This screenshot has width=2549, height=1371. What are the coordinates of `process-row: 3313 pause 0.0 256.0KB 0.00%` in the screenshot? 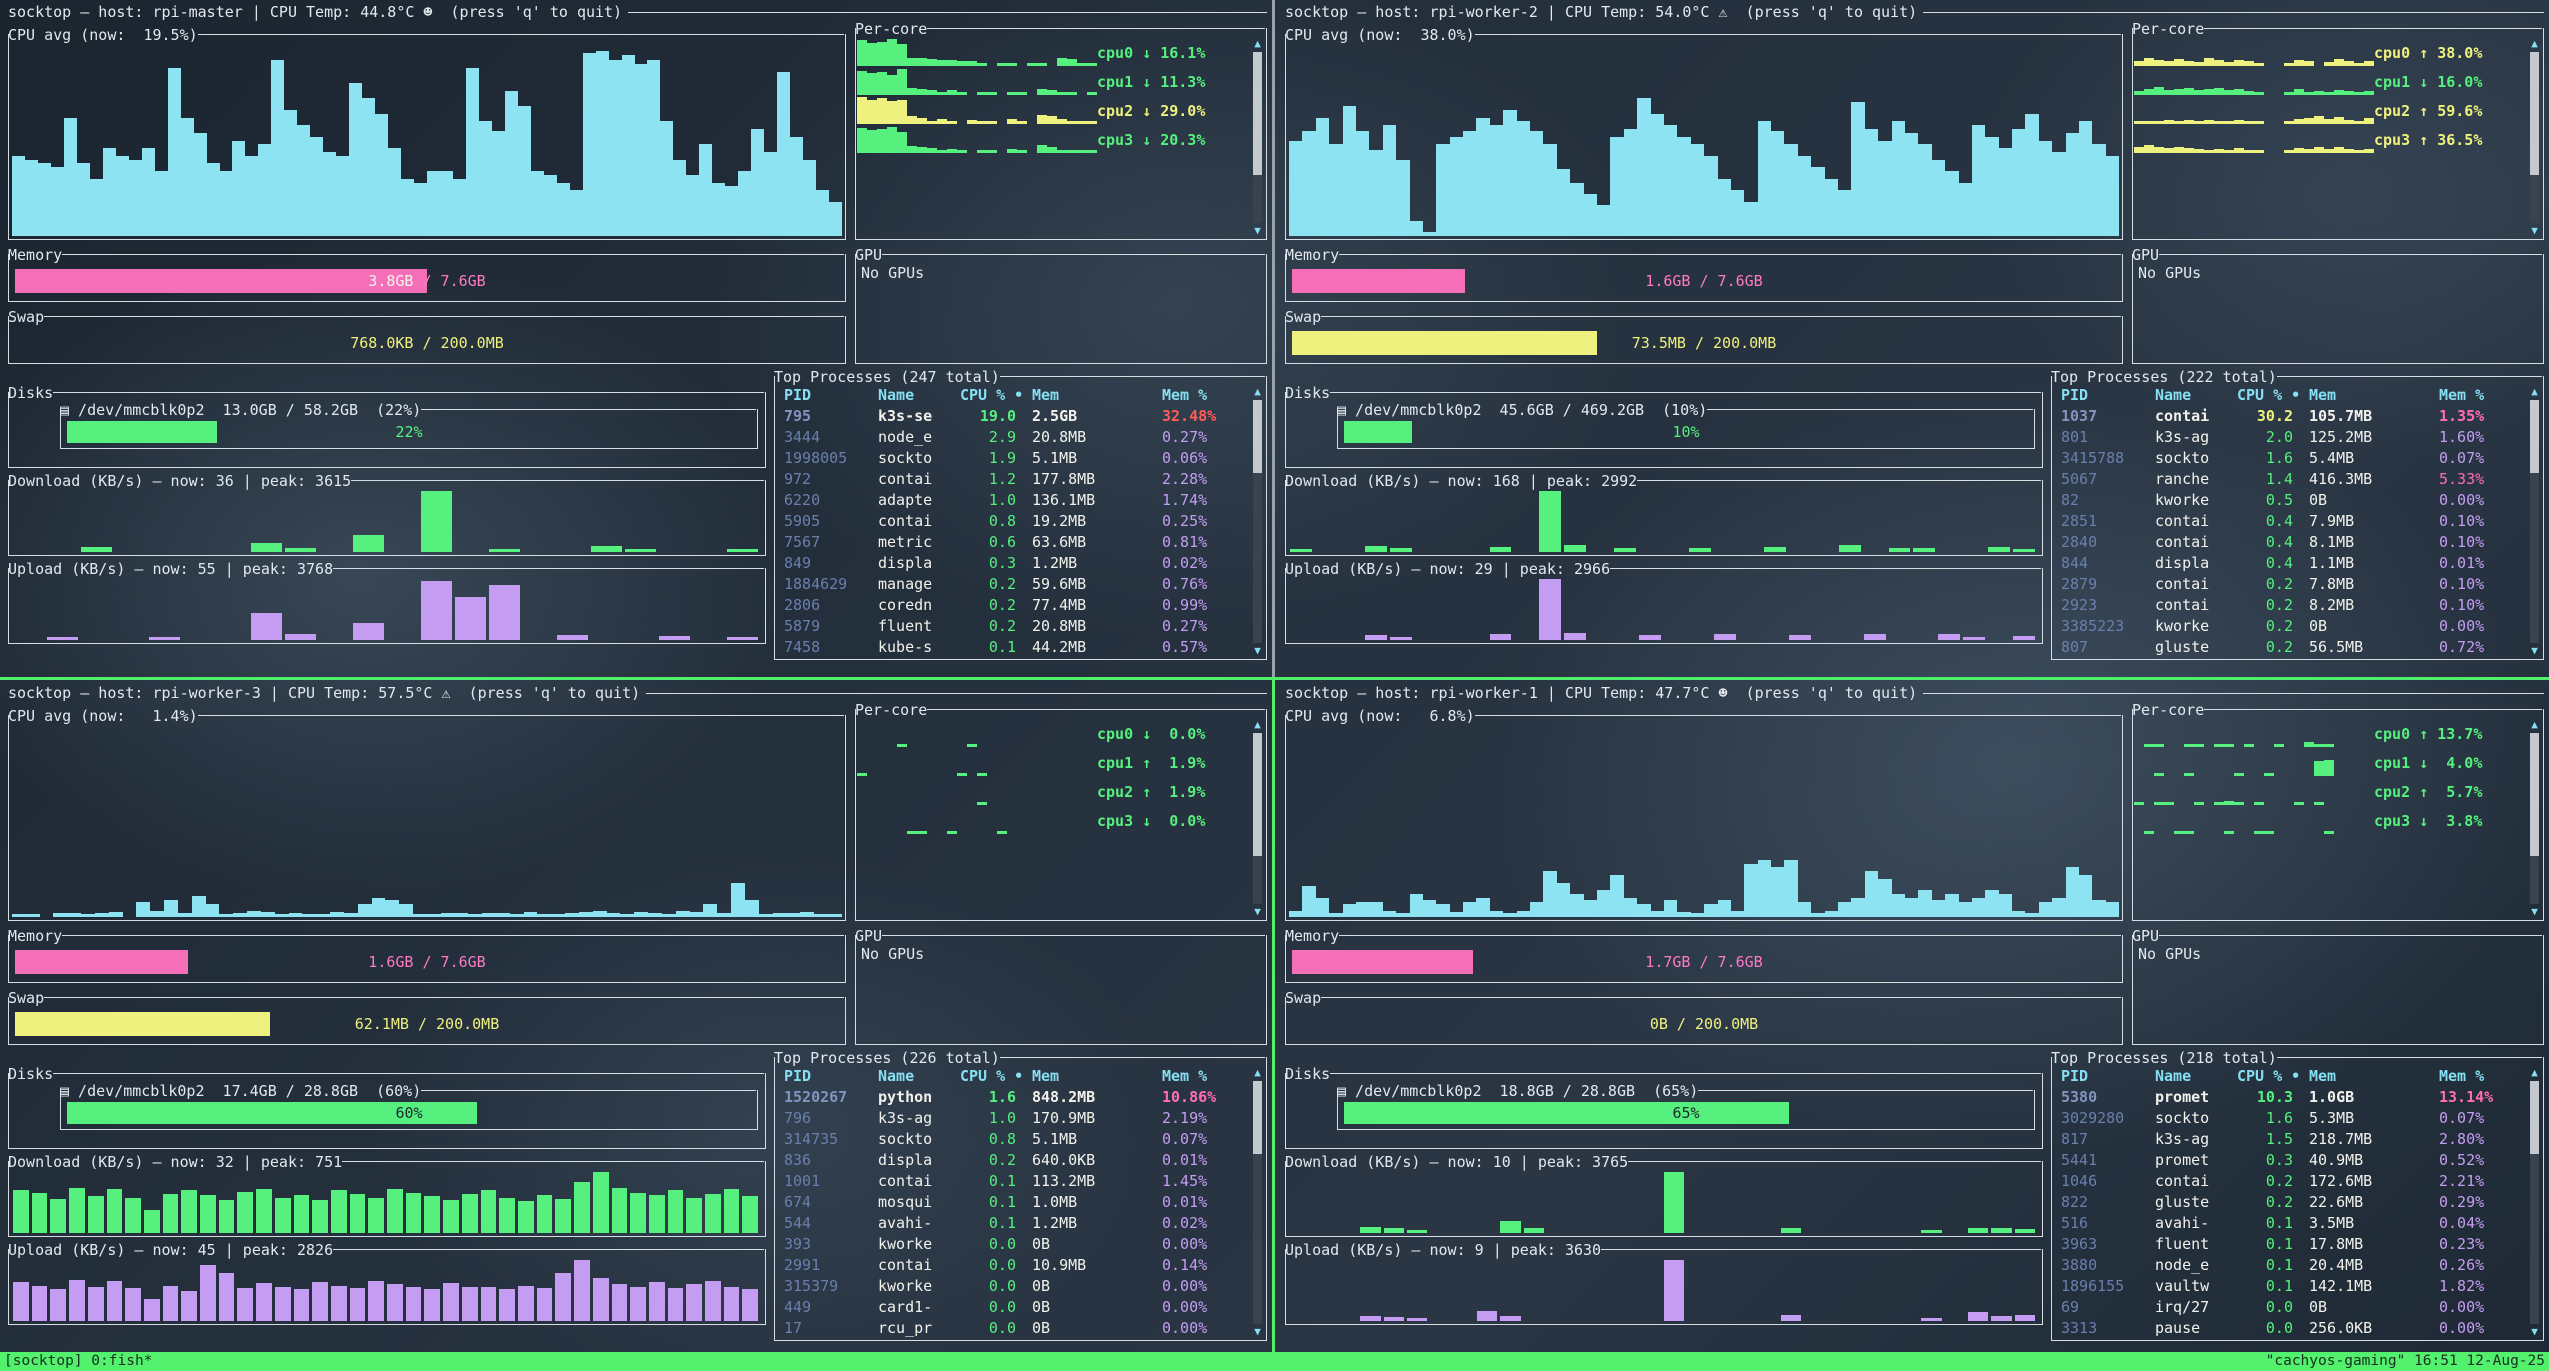 It's located at (2273, 1328).